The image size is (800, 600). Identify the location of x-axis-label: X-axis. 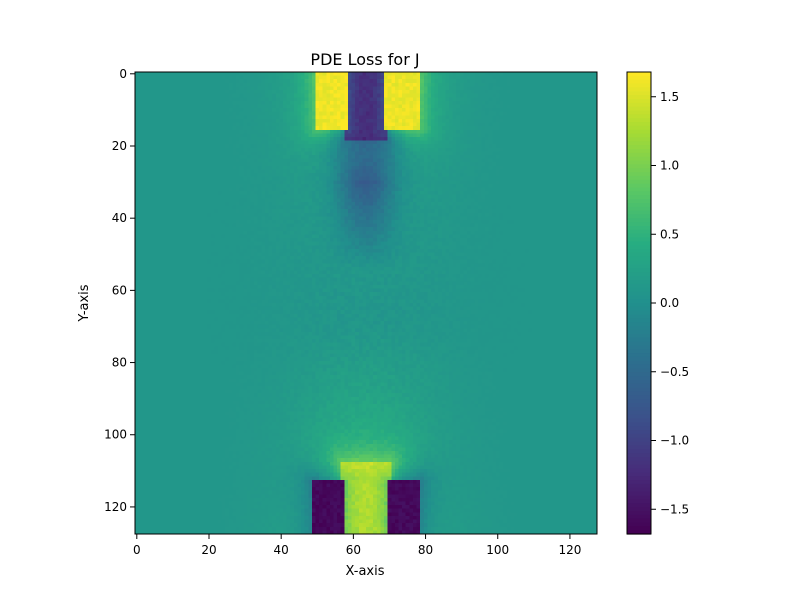
(365, 571).